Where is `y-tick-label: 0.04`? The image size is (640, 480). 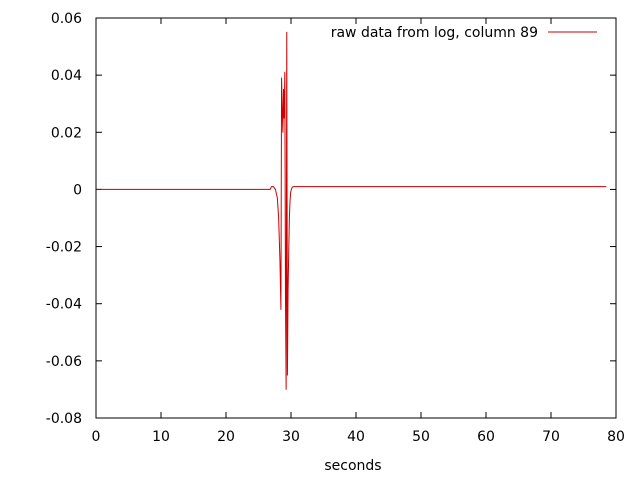 y-tick-label: 0.04 is located at coordinates (66, 76).